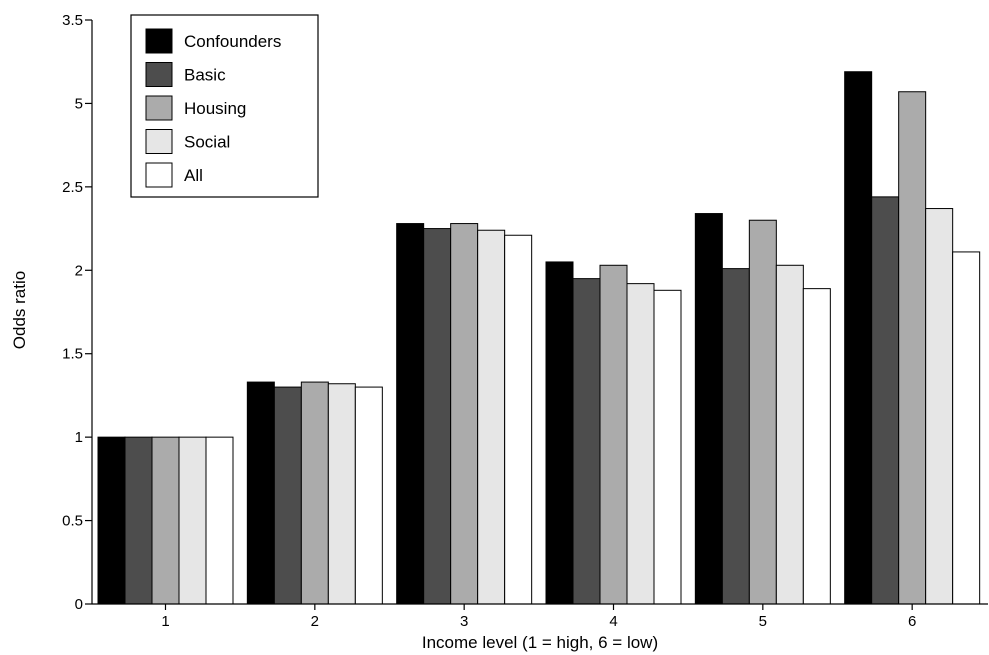  I want to click on legend-swatch-all, so click(159, 175).